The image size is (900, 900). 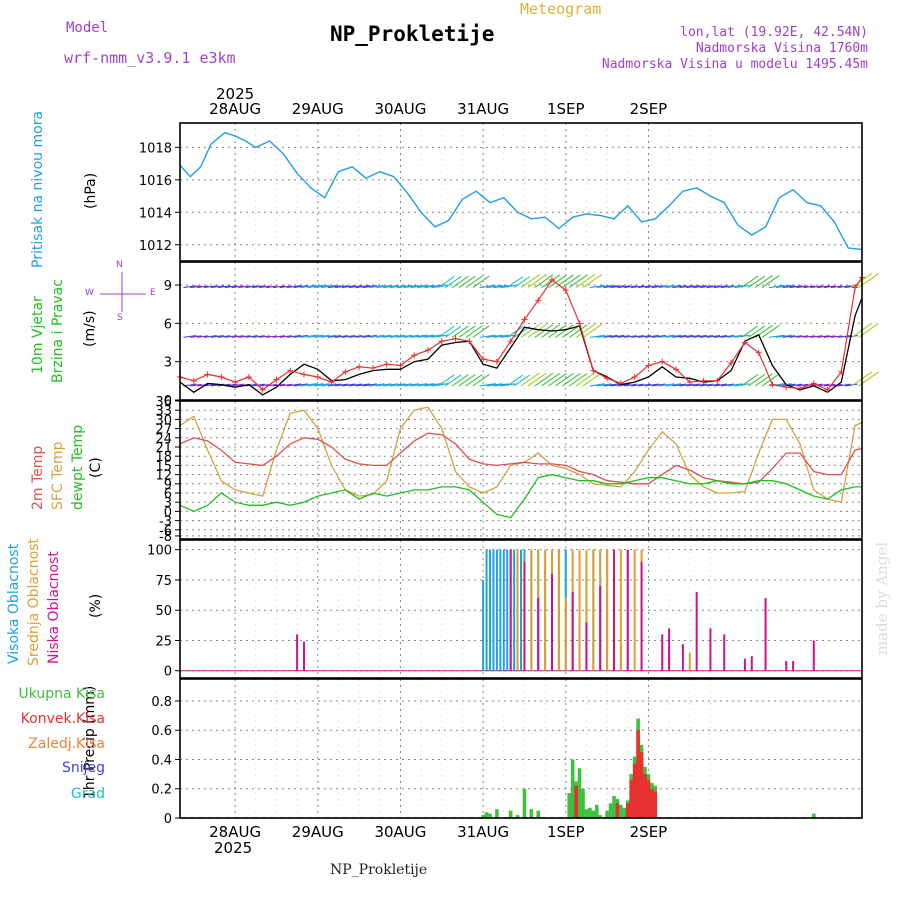 What do you see at coordinates (483, 109) in the screenshot?
I see `top-day-label: 31AUG` at bounding box center [483, 109].